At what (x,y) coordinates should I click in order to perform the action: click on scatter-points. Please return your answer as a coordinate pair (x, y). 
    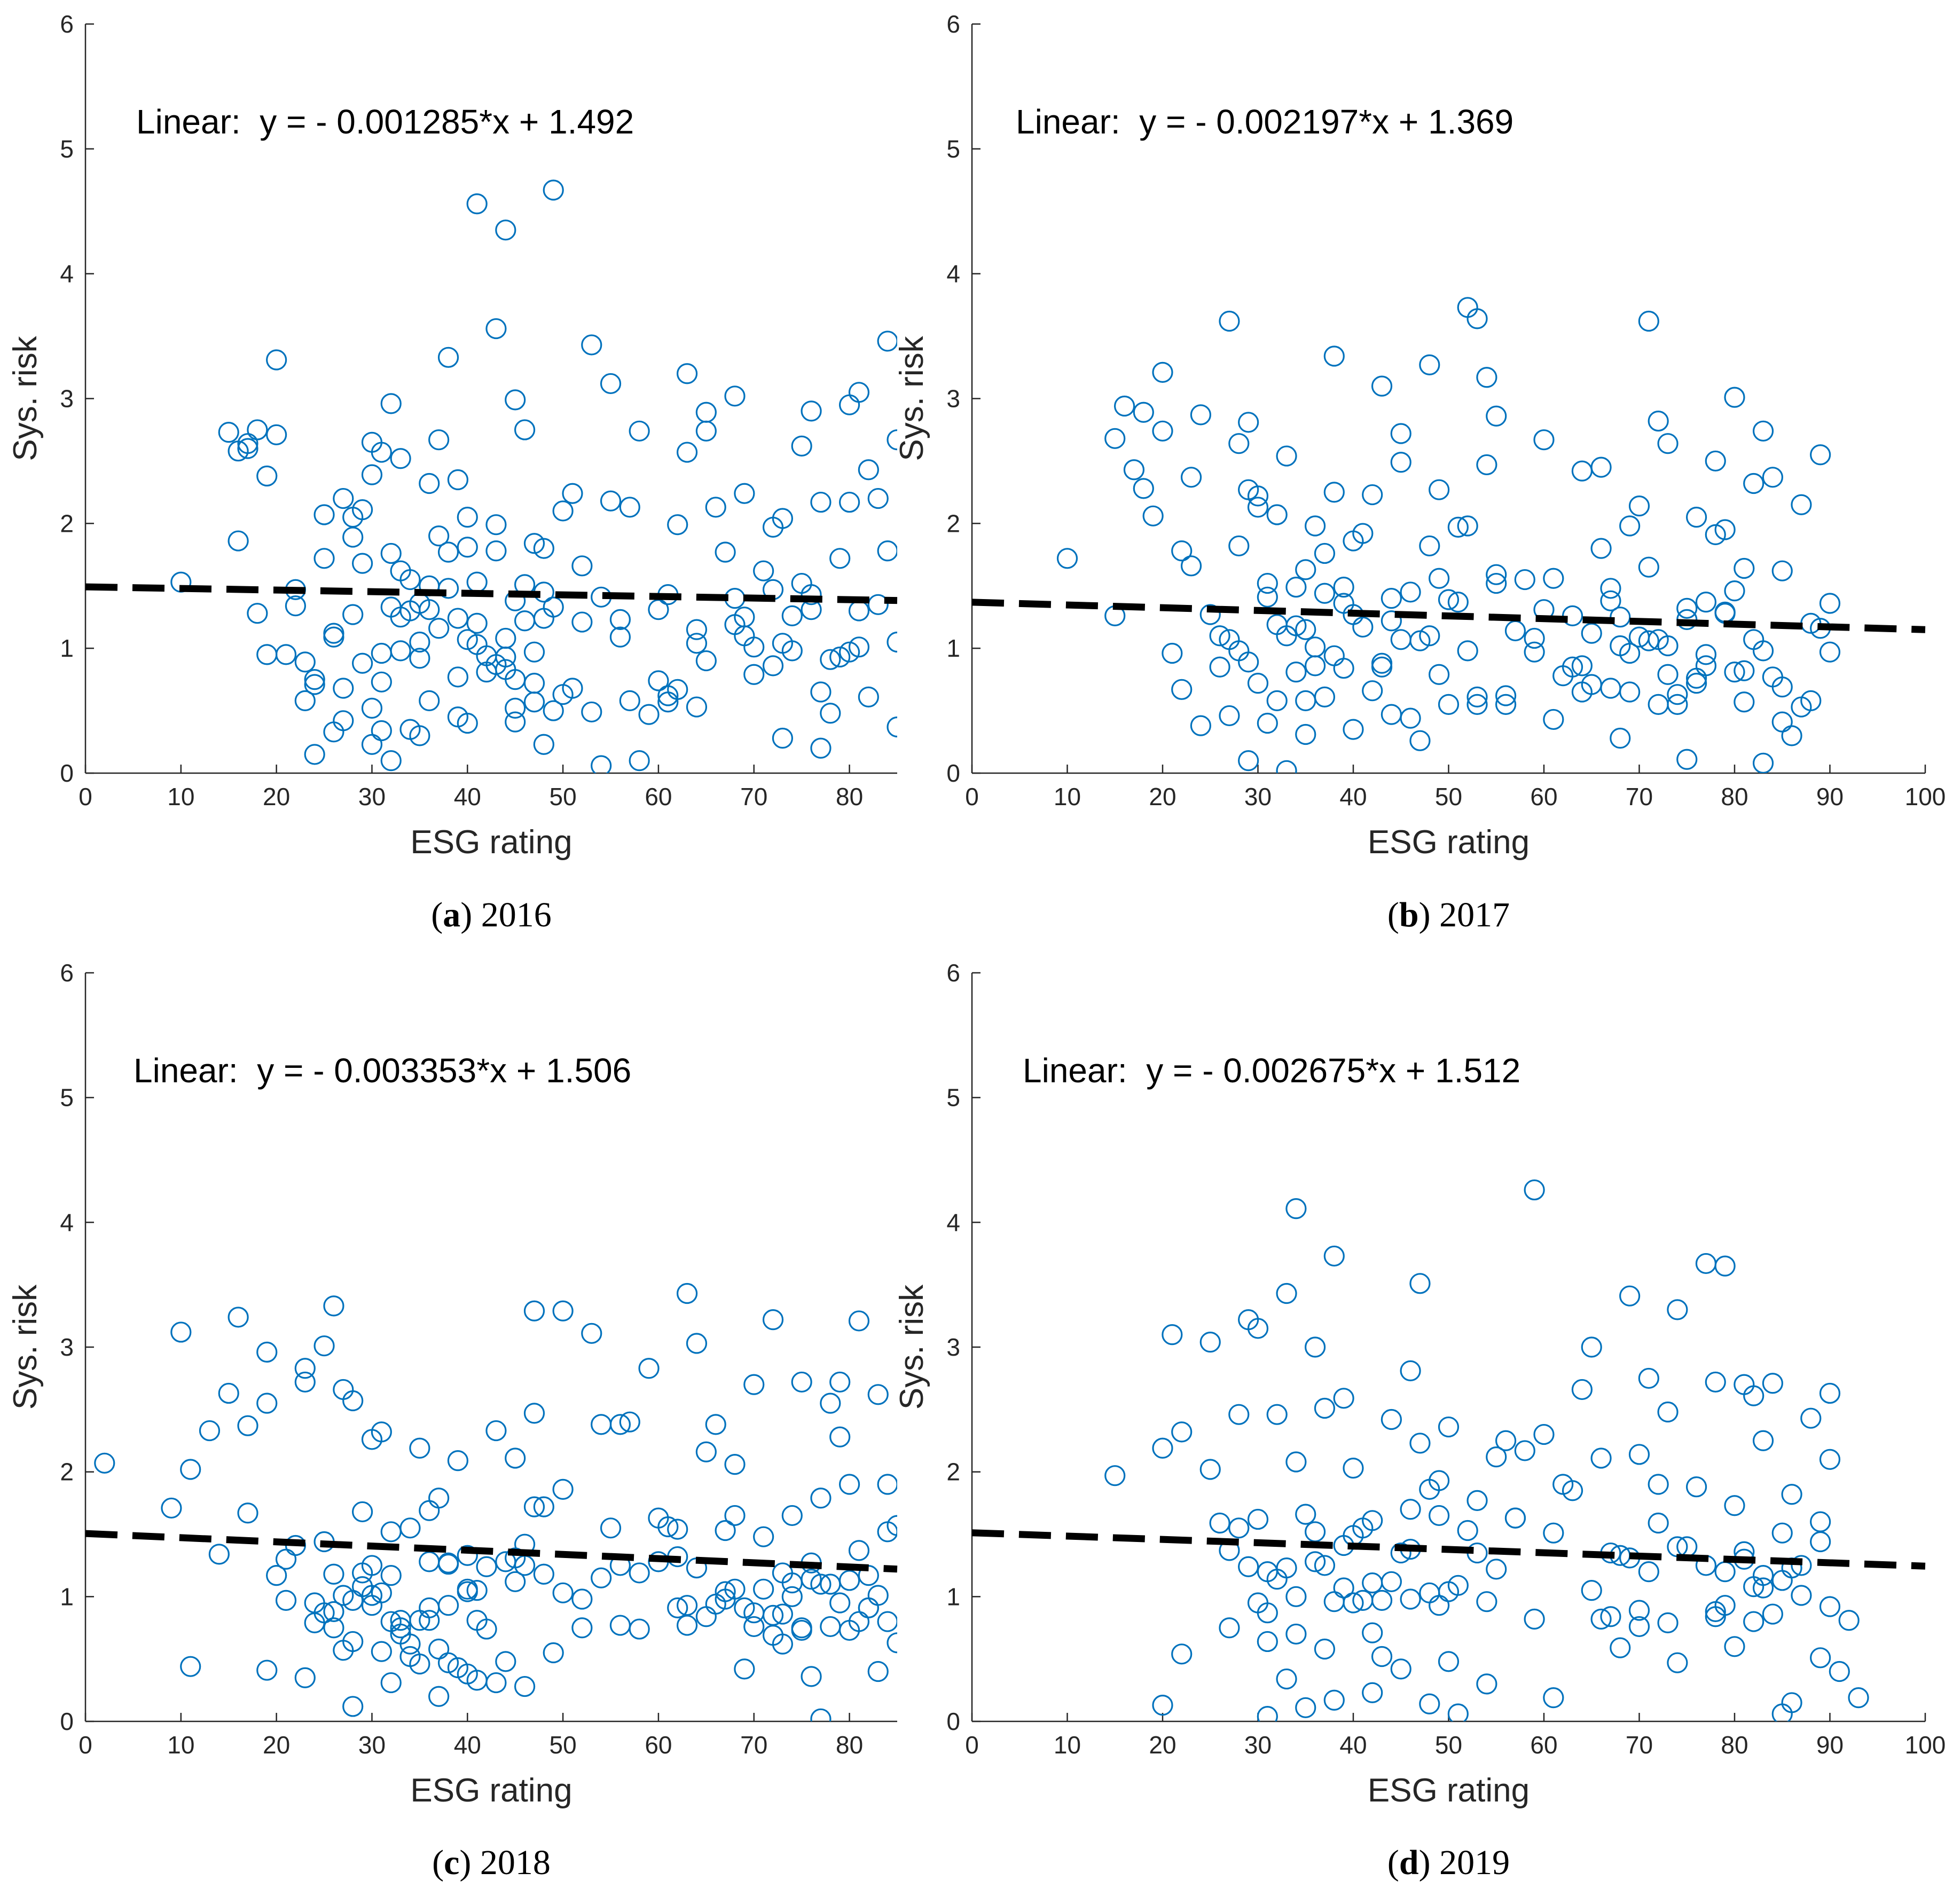
    Looking at the image, I should click on (495, 1502).